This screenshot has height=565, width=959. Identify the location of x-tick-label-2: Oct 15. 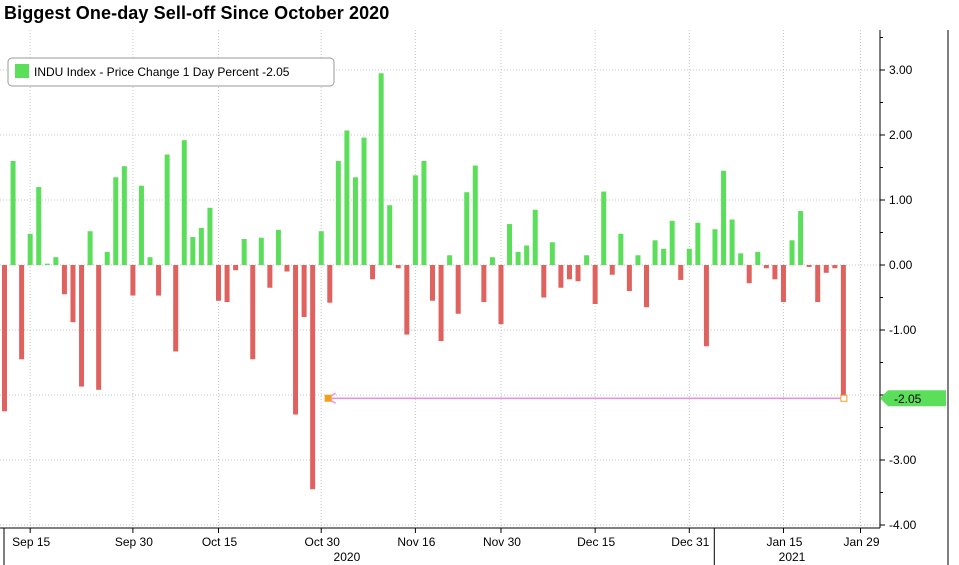
(220, 542).